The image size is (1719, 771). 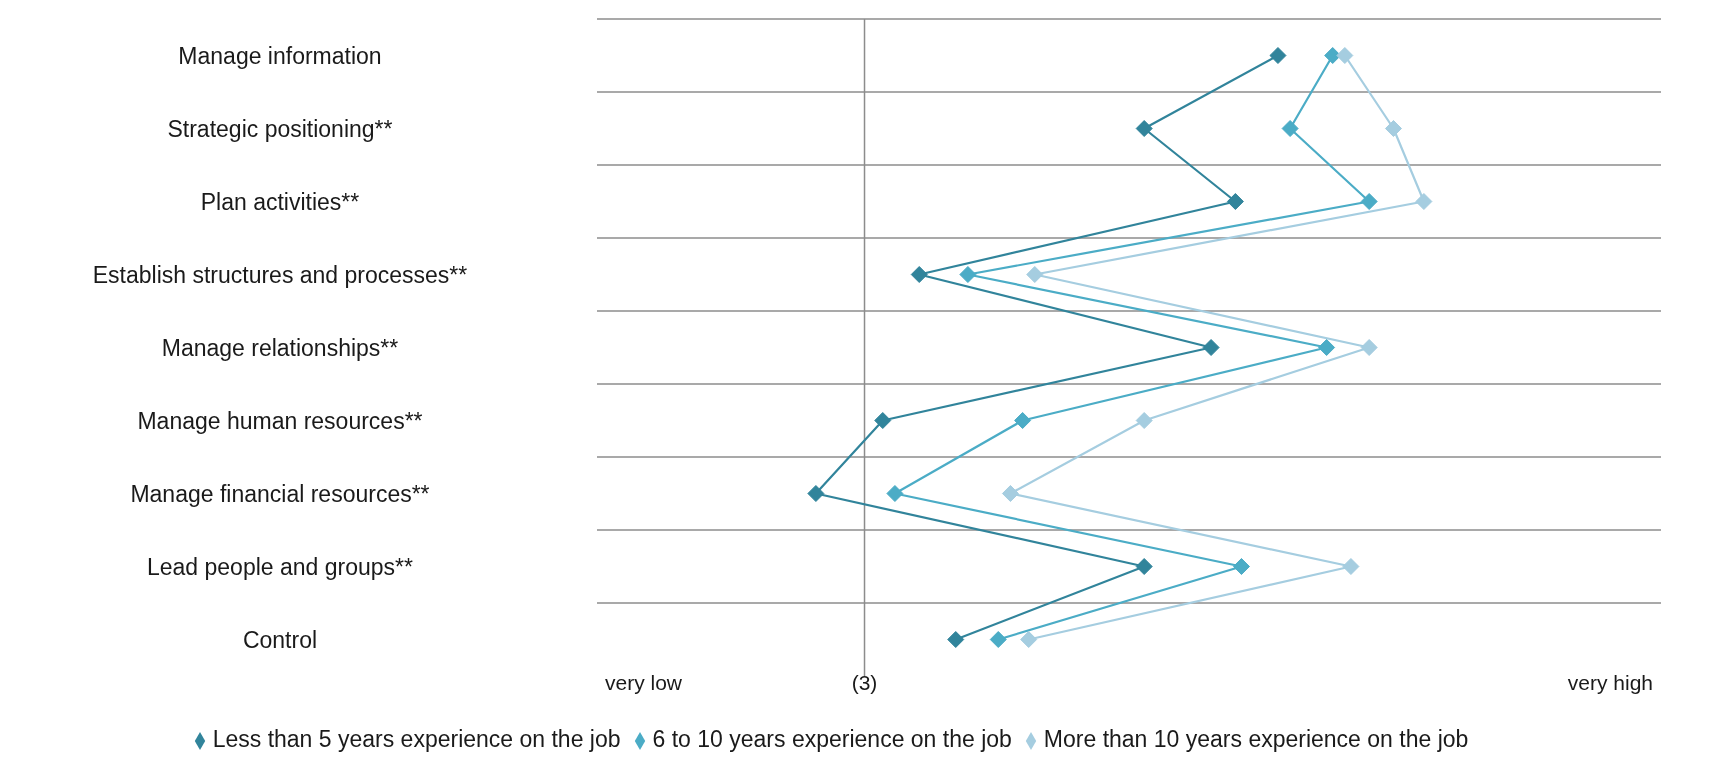 I want to click on y-tick-label: Manage financial resources**, so click(x=280, y=493).